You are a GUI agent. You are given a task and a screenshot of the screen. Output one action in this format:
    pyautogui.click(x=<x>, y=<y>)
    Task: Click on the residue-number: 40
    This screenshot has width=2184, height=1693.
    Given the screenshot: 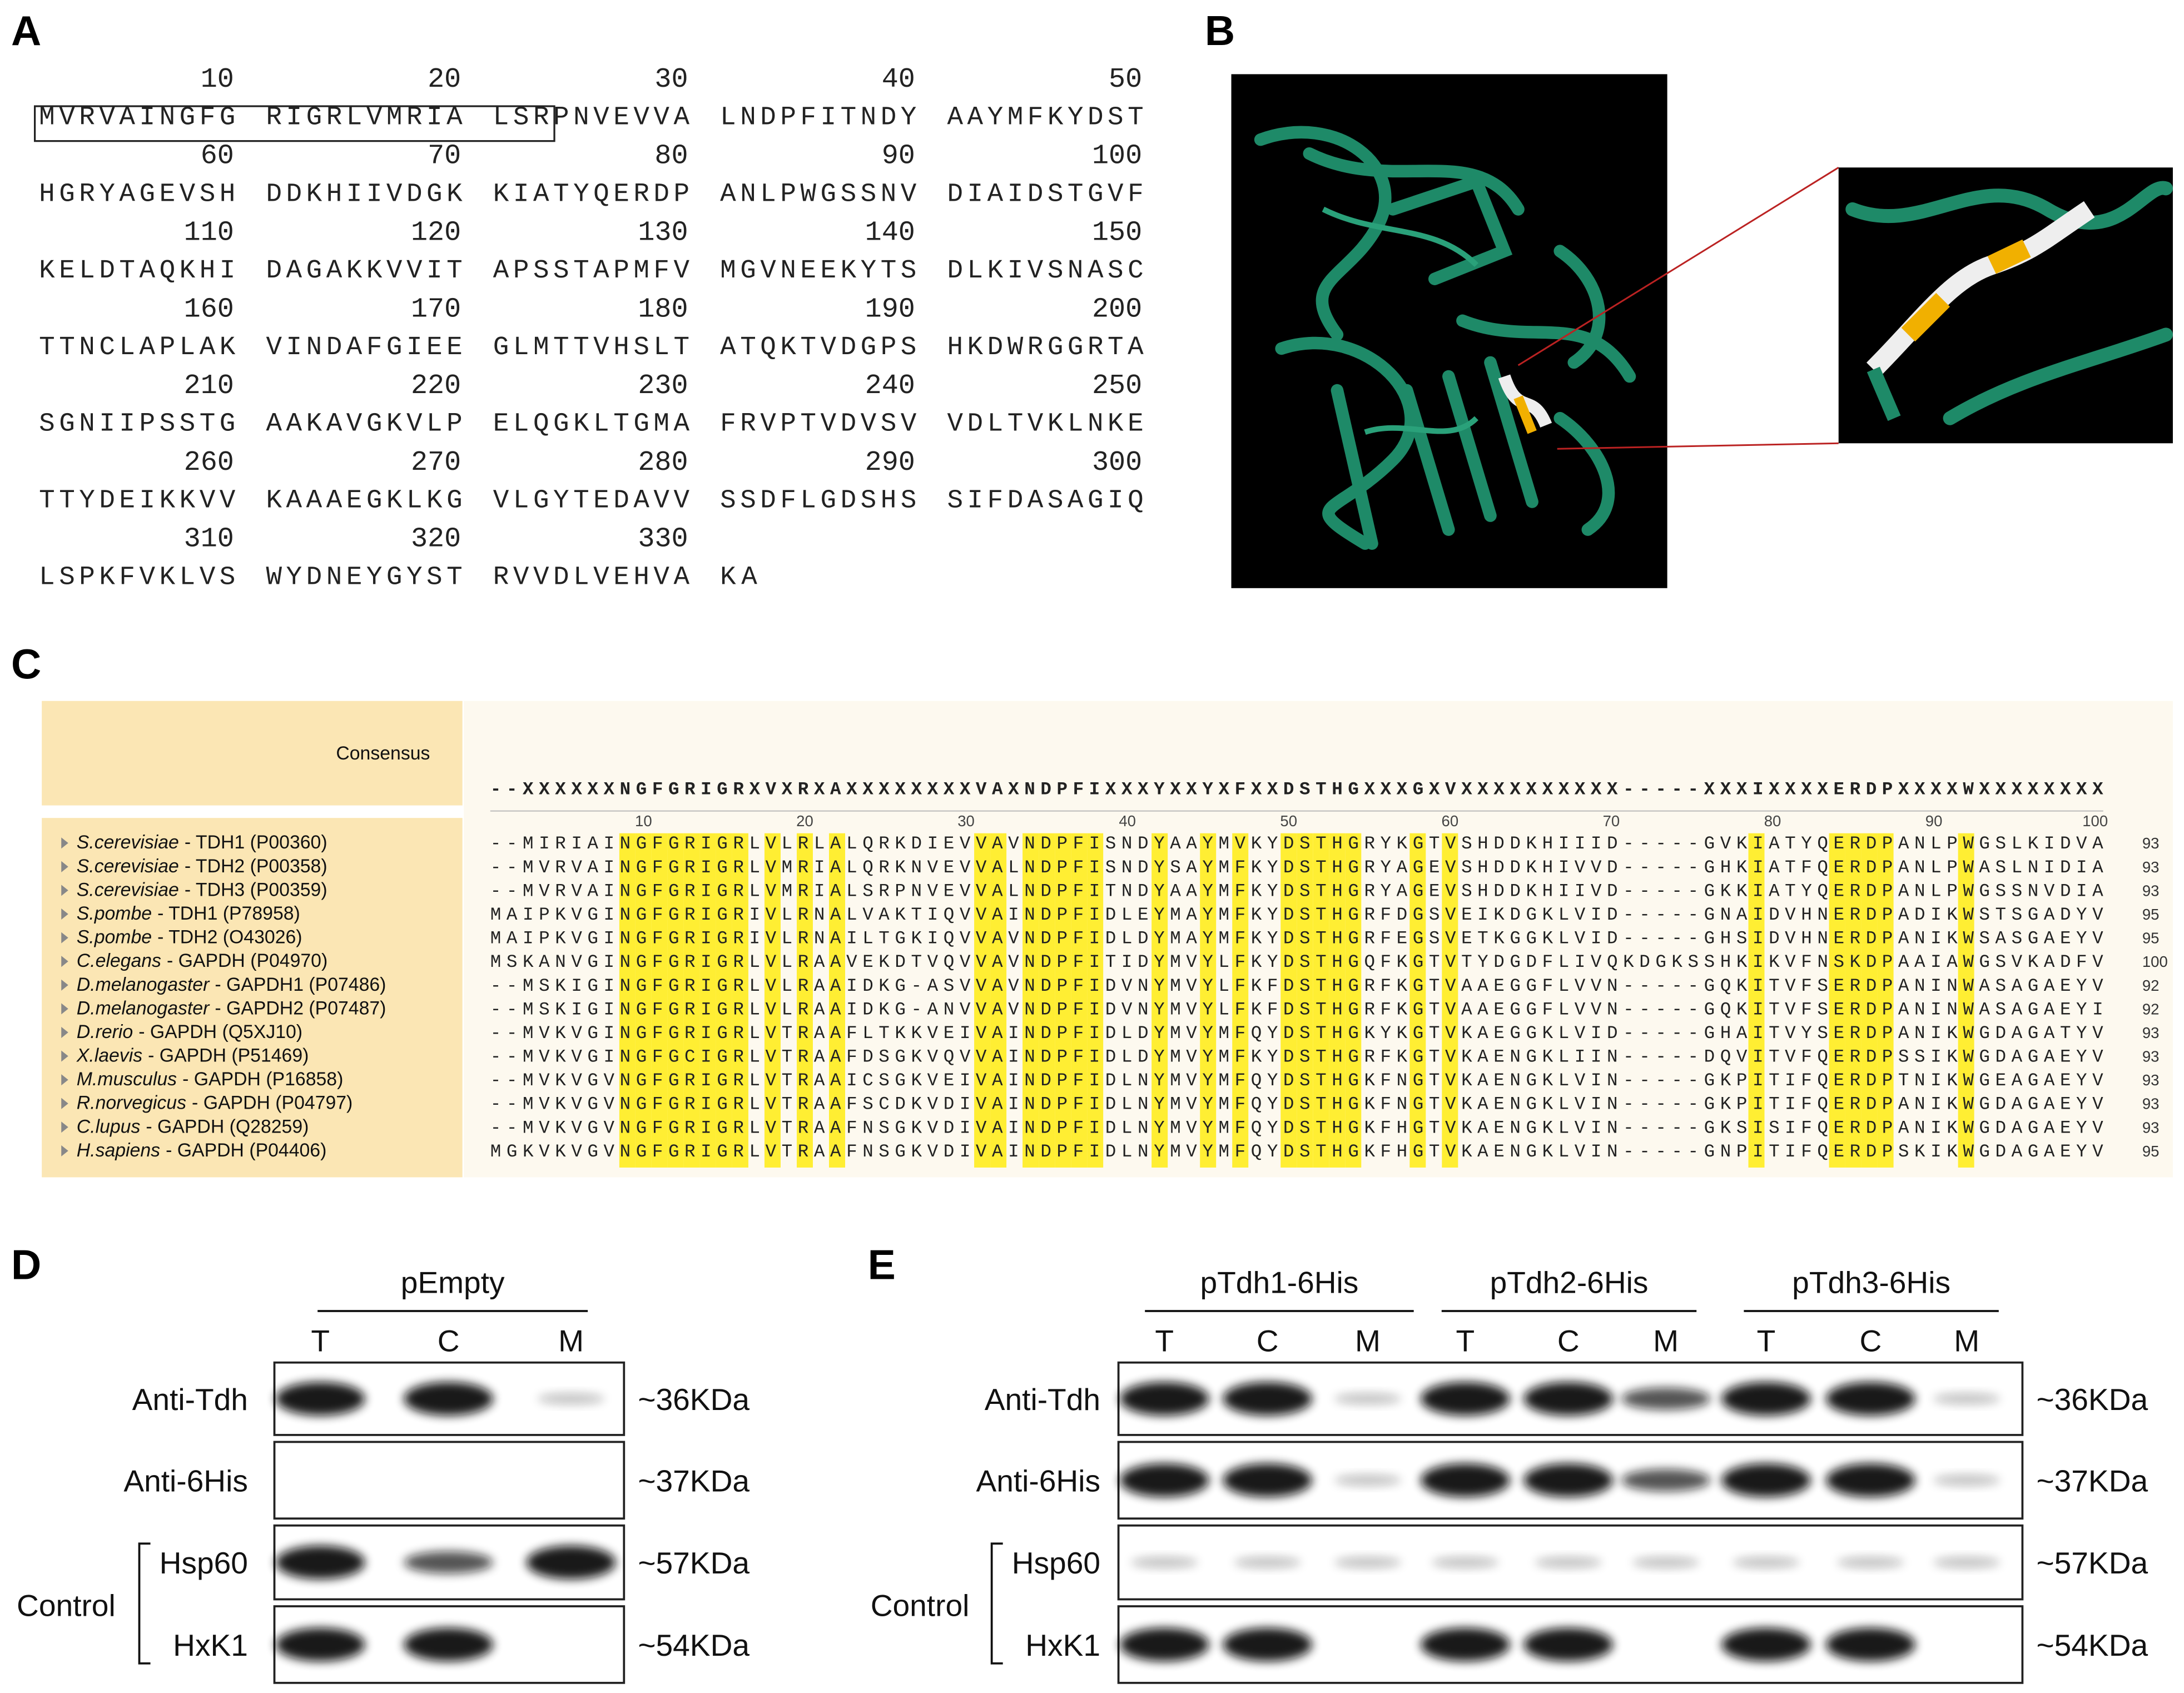 What is the action you would take?
    pyautogui.click(x=898, y=80)
    